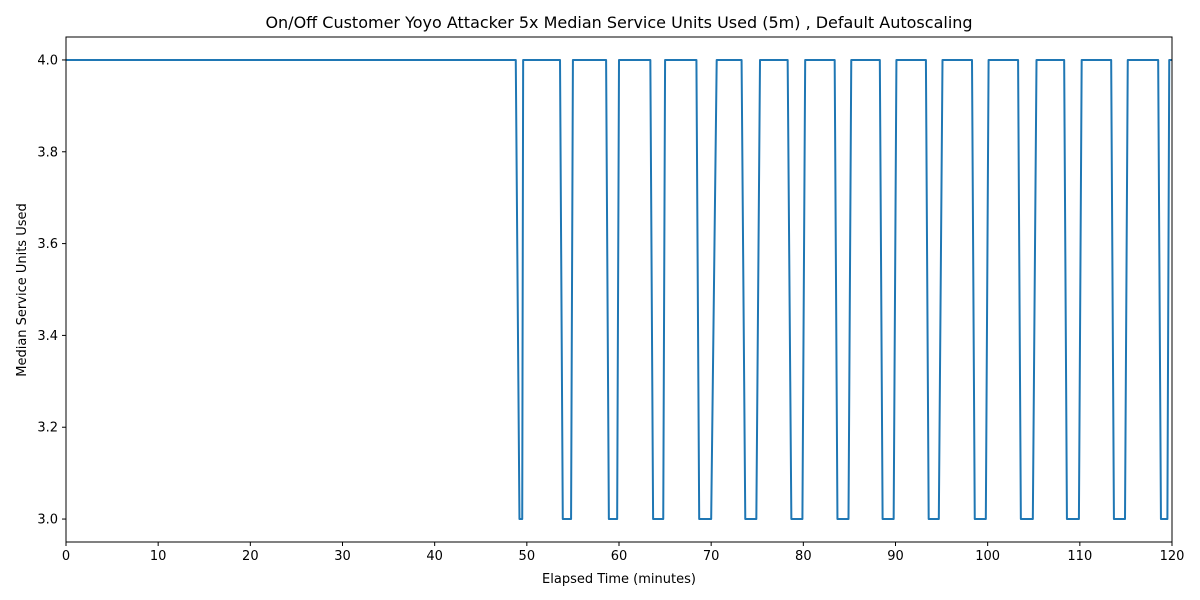 This screenshot has width=1200, height=600. Describe the element at coordinates (47, 244) in the screenshot. I see `y-tick-label: 3.6` at that location.